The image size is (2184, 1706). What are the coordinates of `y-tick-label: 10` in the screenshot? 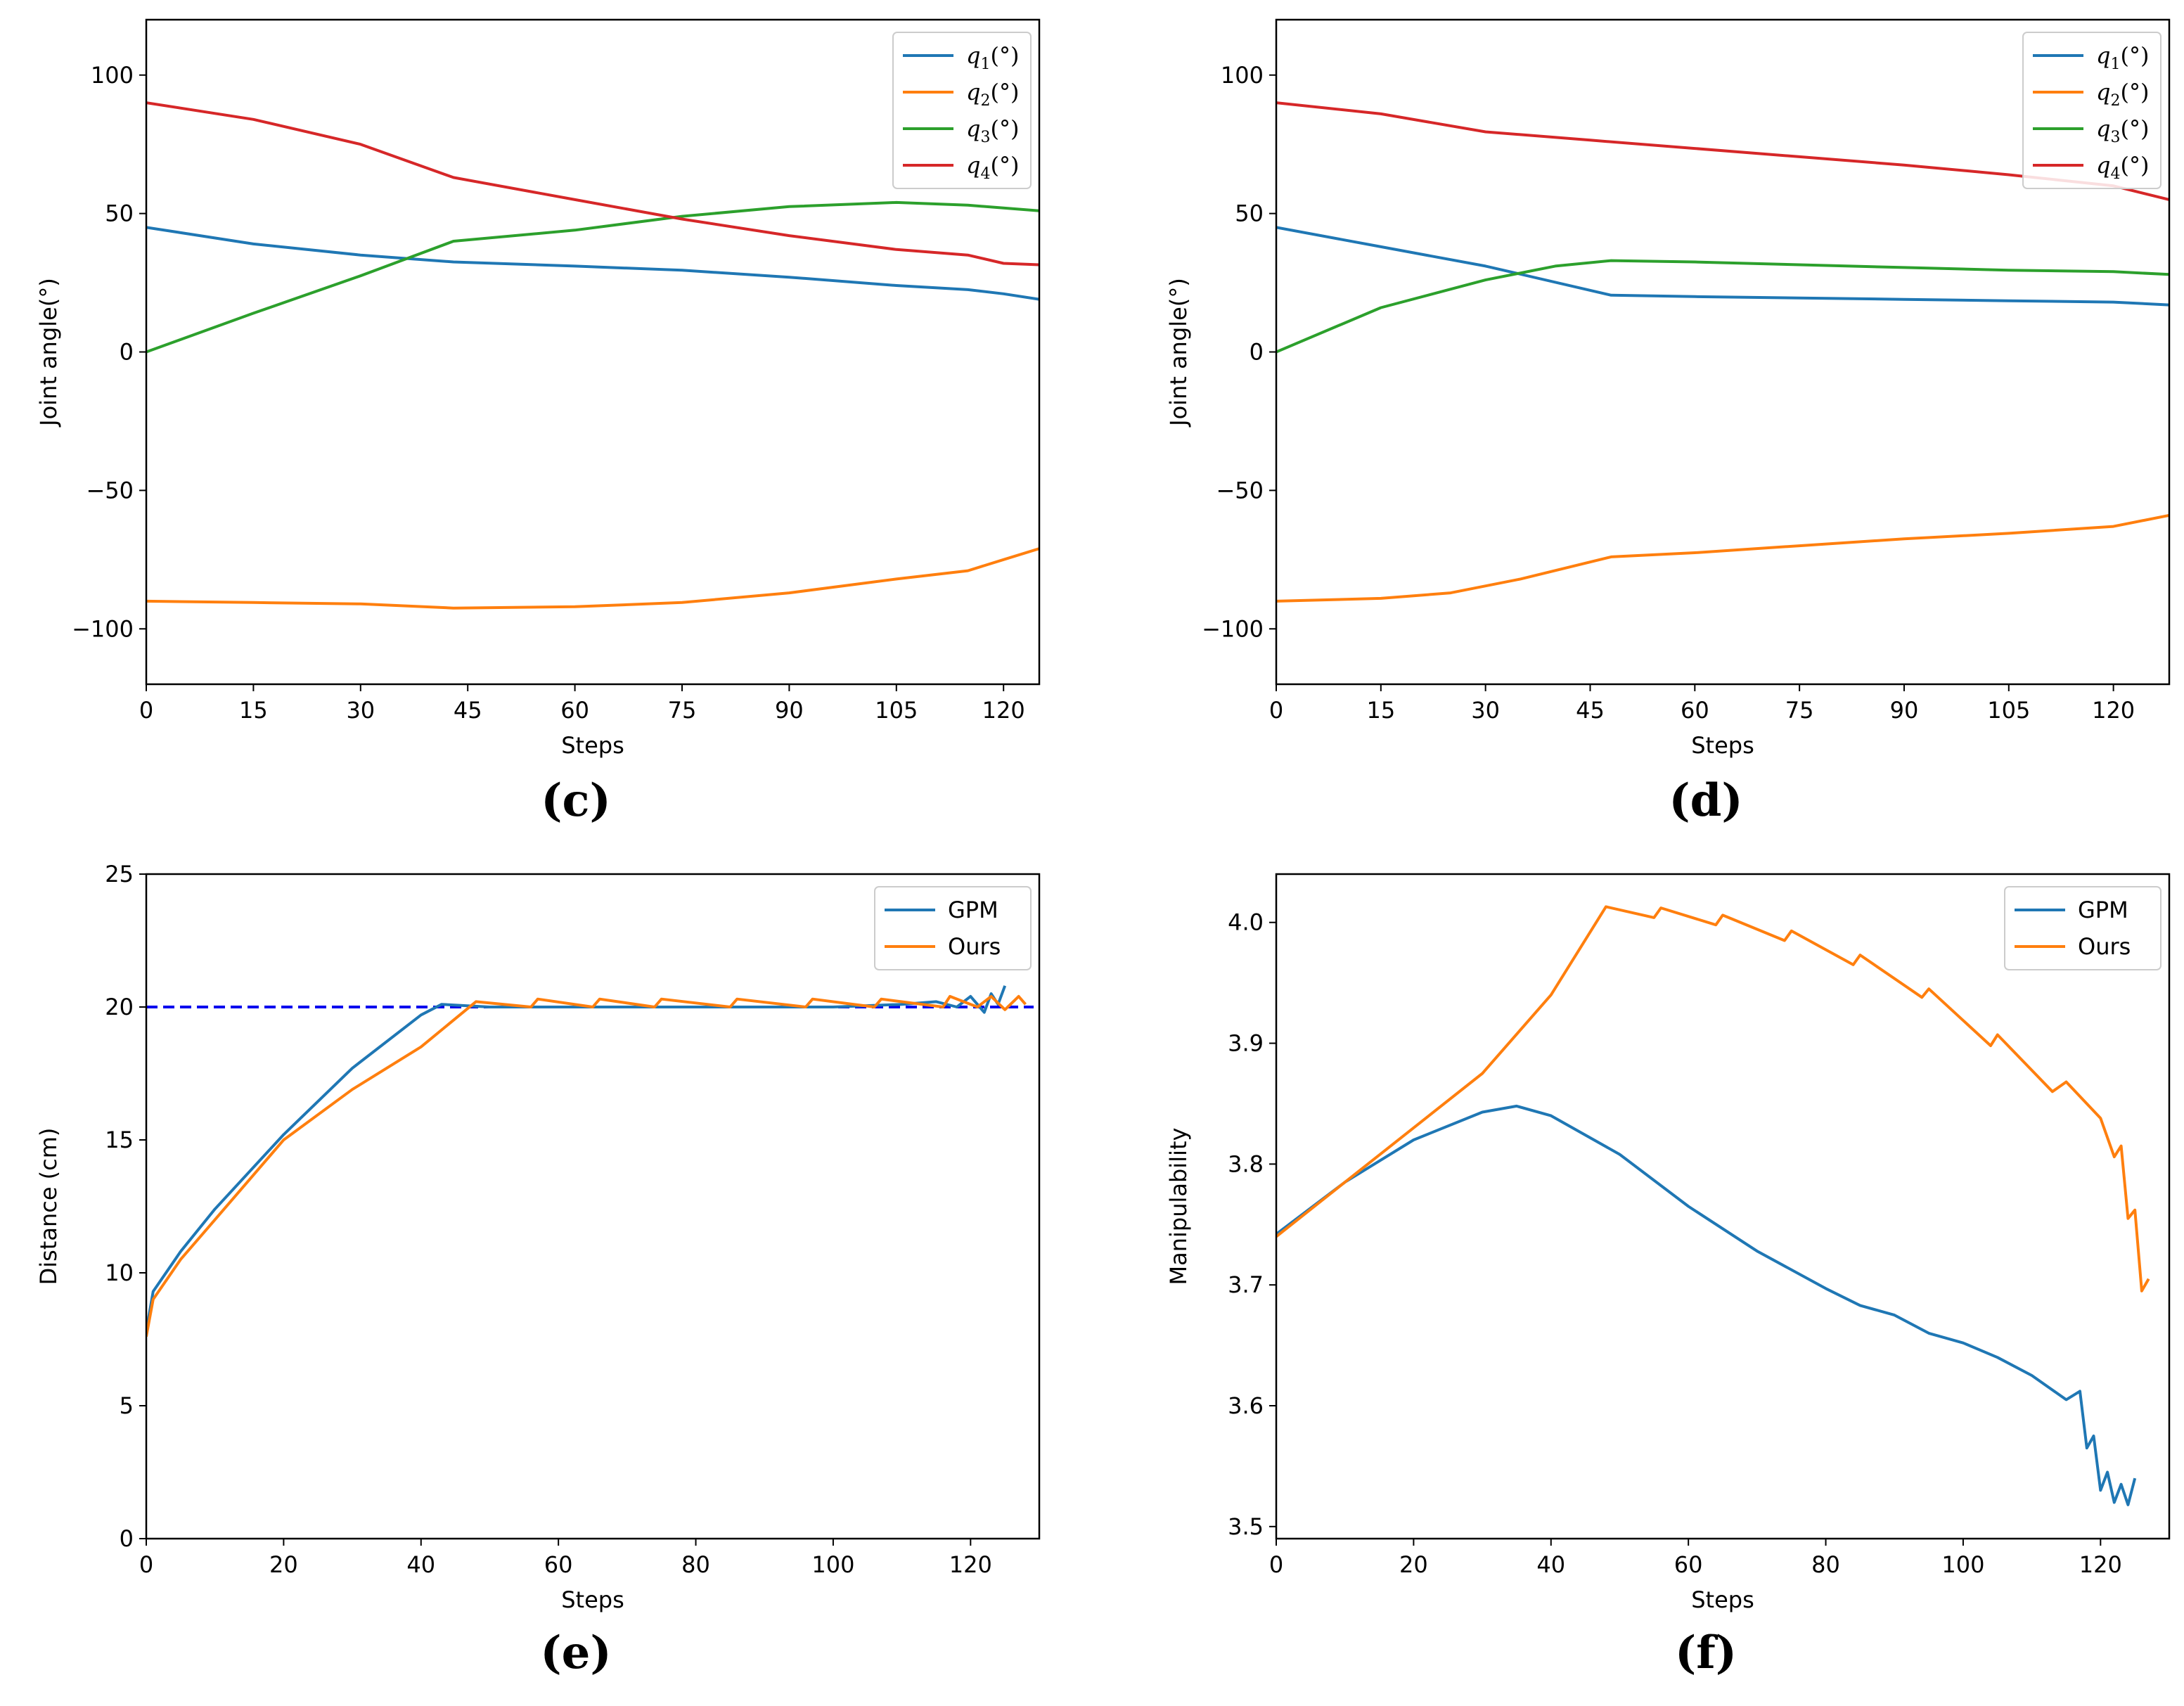 It's located at (119, 1272).